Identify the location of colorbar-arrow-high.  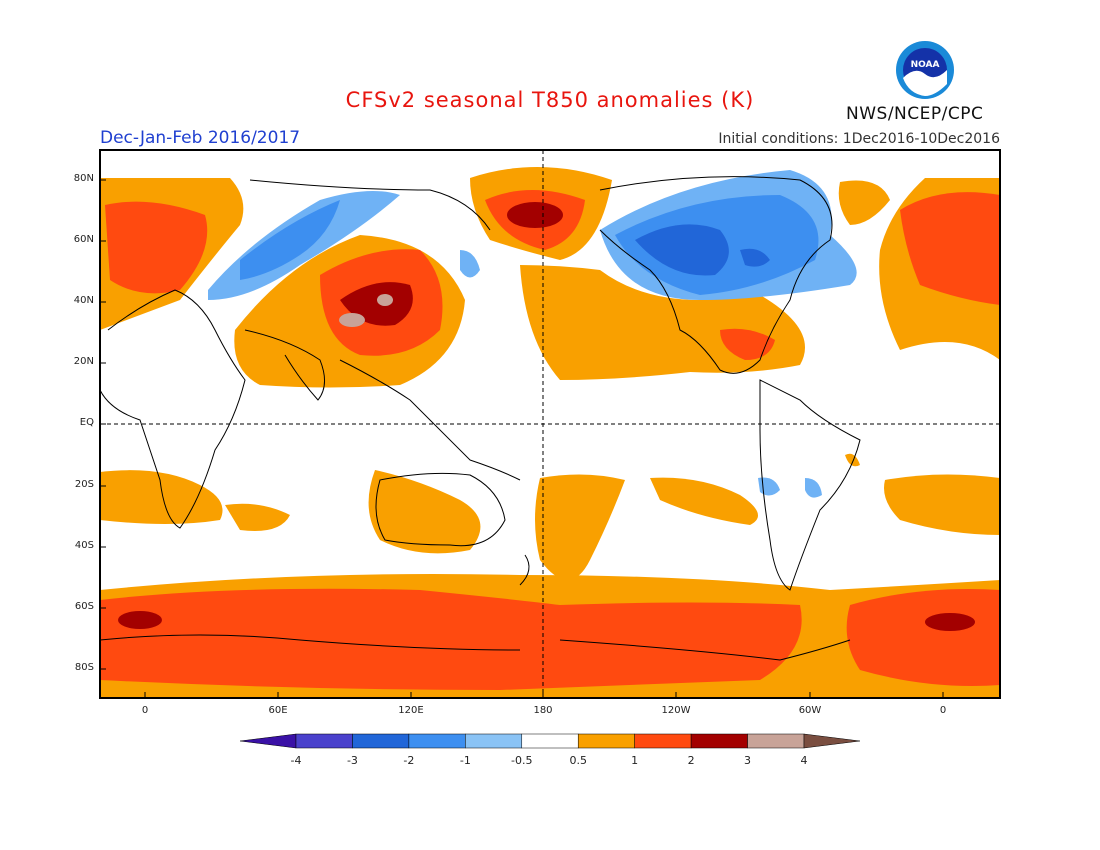
(832, 741).